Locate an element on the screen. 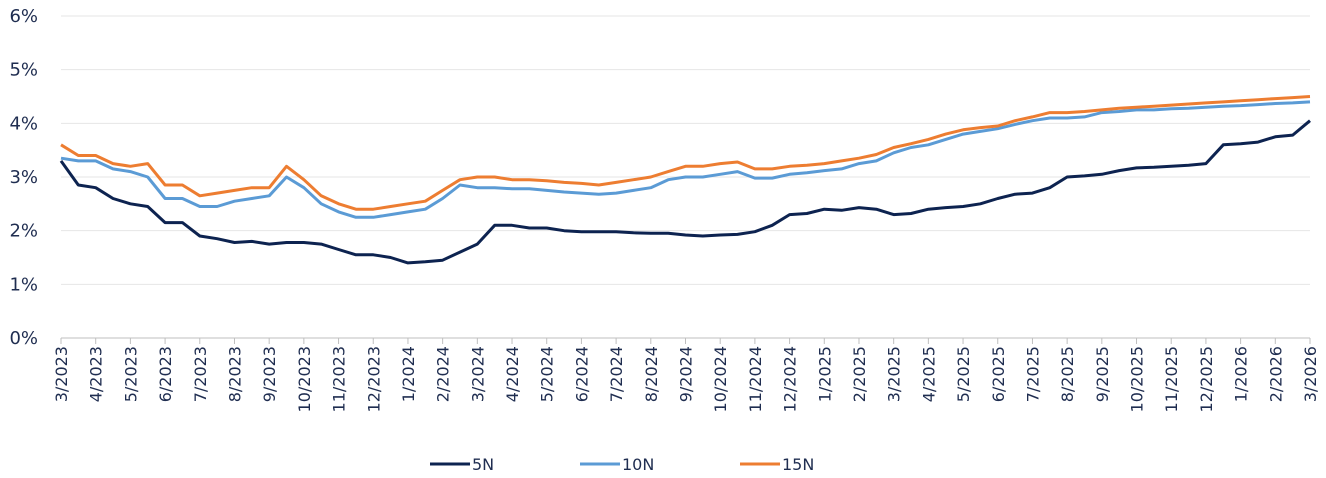 The image size is (1326, 478). x-tick-label: 6/2025 is located at coordinates (998, 374).